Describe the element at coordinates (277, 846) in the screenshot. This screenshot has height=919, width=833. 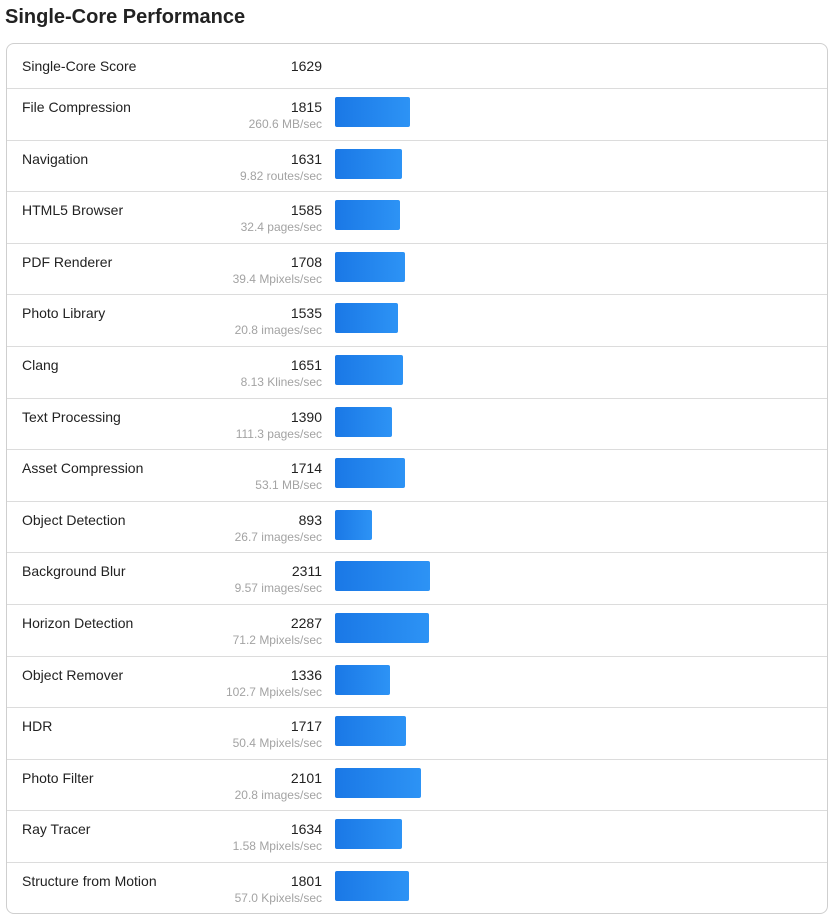
I see `test-rate: 1.58 Mpixels/sec` at that location.